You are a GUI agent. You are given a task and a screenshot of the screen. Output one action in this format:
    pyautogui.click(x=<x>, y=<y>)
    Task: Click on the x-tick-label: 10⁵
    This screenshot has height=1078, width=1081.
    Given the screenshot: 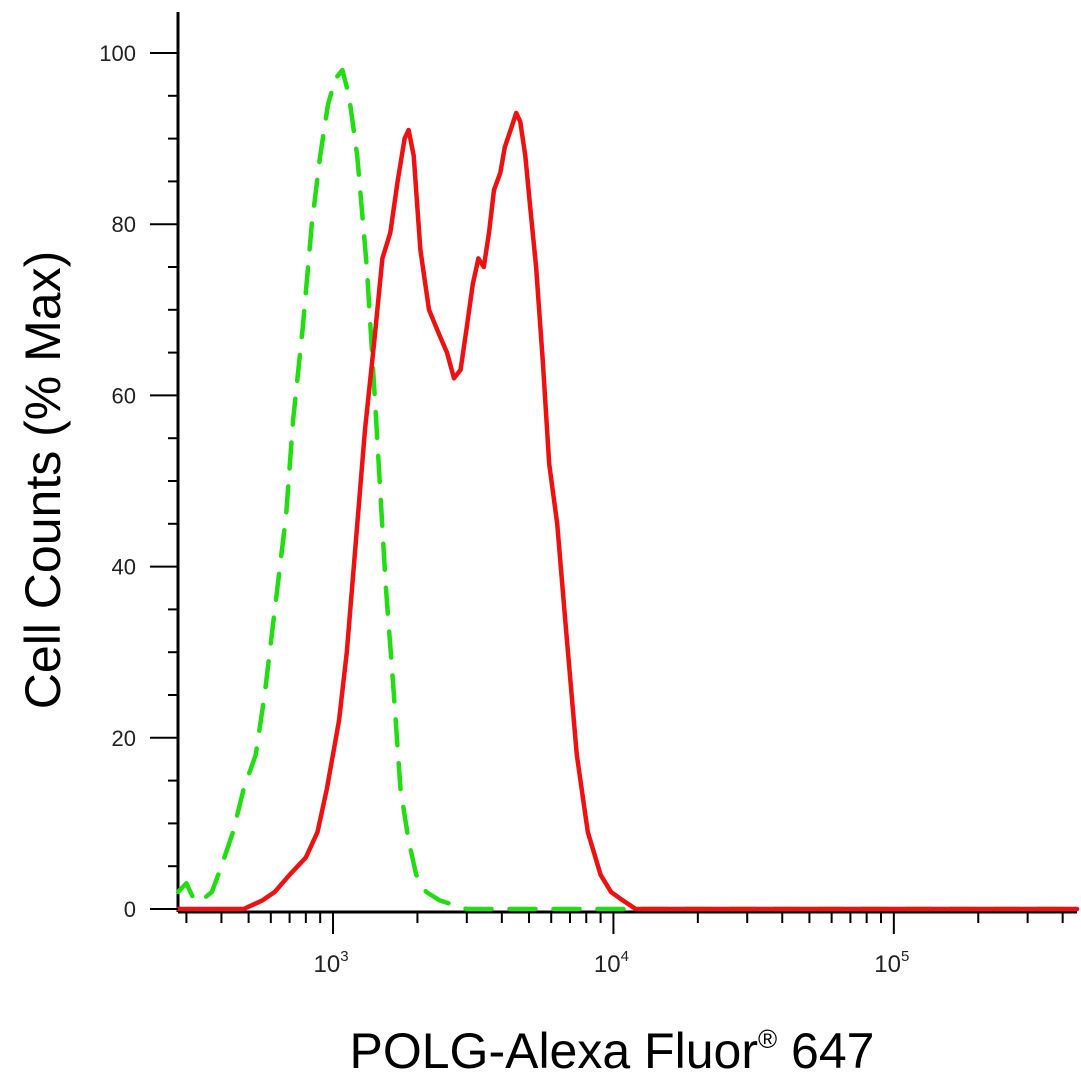 What is the action you would take?
    pyautogui.click(x=891, y=963)
    